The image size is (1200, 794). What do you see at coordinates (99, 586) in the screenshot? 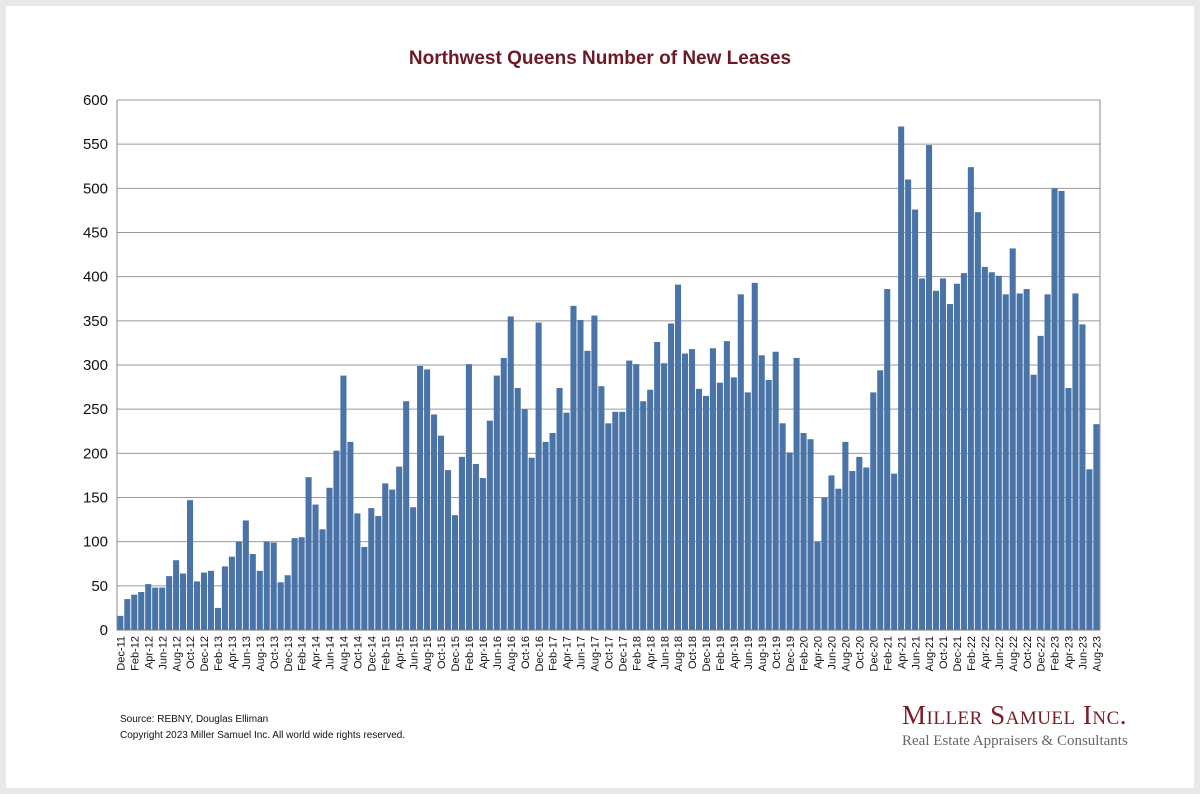
I see `y-tick-label: 50` at bounding box center [99, 586].